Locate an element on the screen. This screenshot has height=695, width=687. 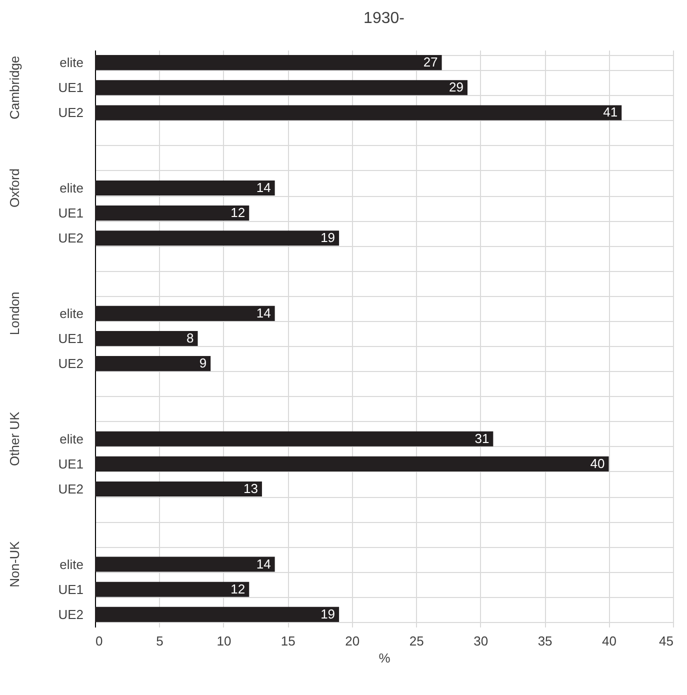
data-label: 27 is located at coordinates (430, 62).